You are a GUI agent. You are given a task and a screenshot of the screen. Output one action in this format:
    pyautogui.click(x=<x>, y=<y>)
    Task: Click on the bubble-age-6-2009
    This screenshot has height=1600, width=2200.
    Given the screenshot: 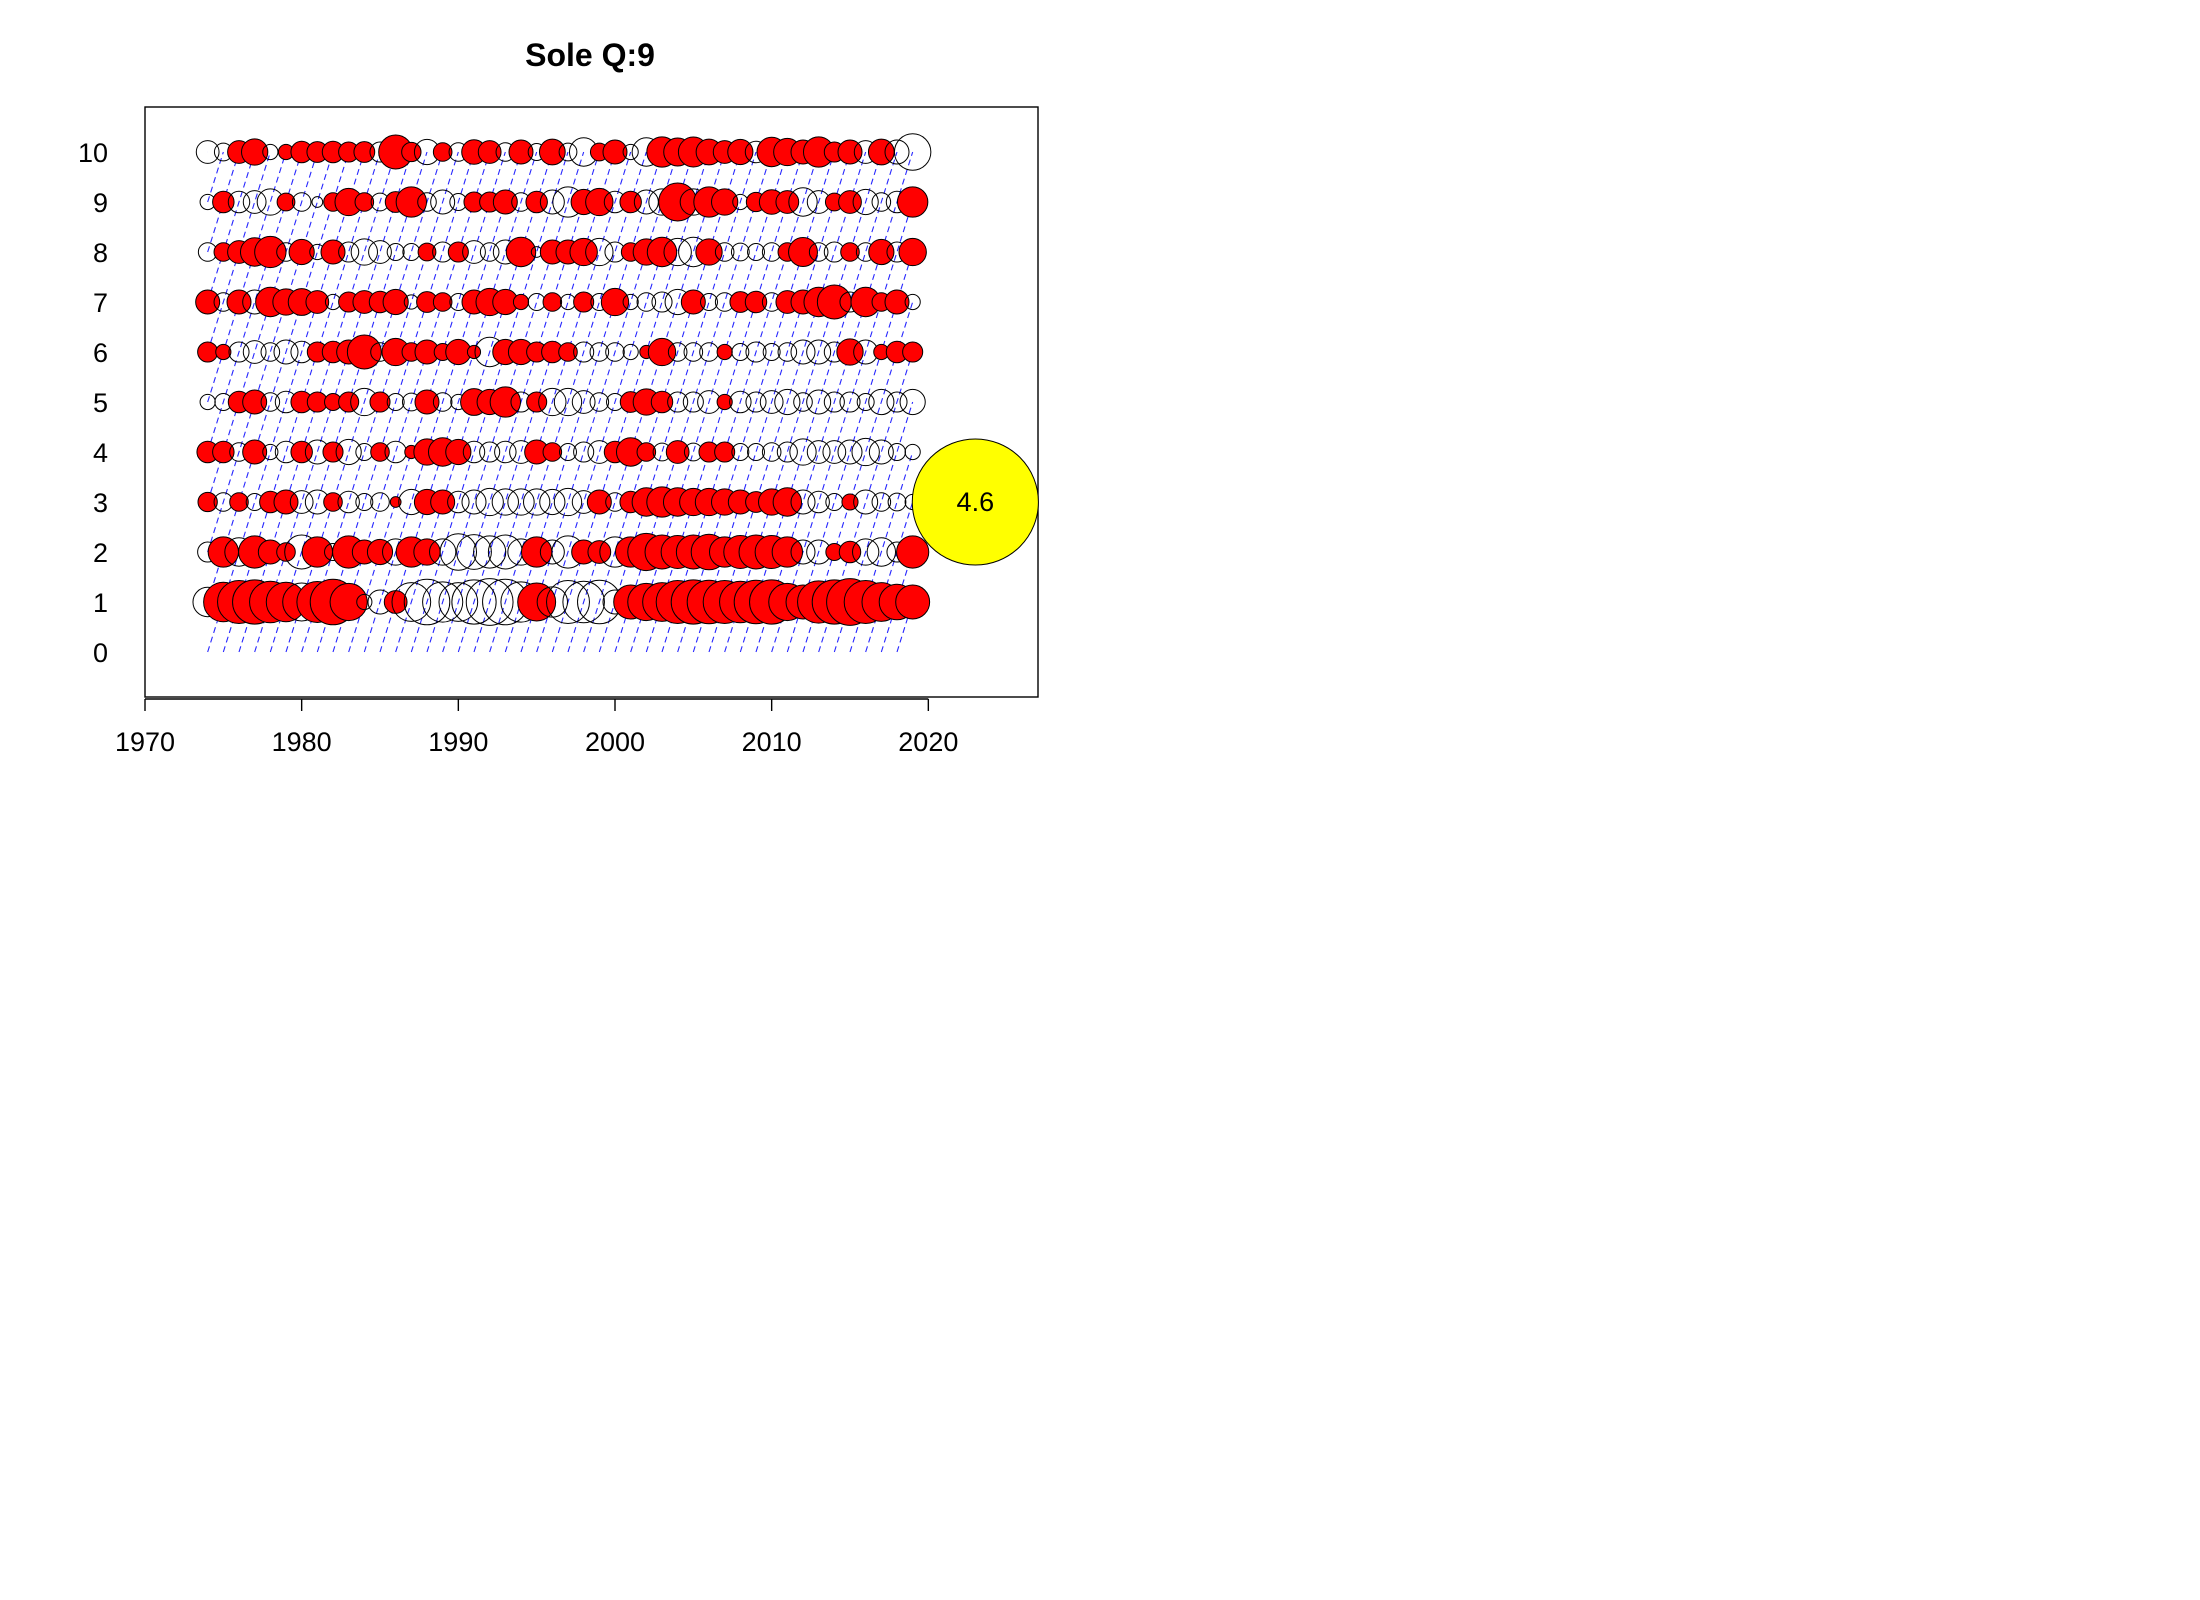 What is the action you would take?
    pyautogui.click(x=756, y=352)
    